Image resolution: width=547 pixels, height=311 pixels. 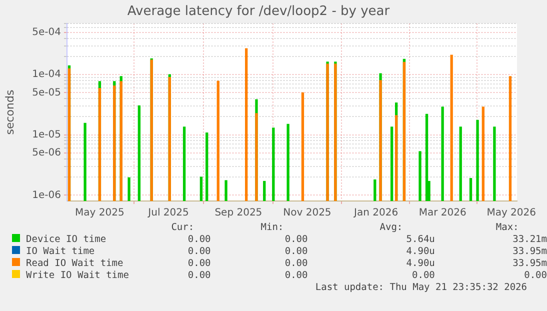 What do you see at coordinates (258, 12) in the screenshot?
I see `chart-title: Average latency for /dev/loop2 - by year` at bounding box center [258, 12].